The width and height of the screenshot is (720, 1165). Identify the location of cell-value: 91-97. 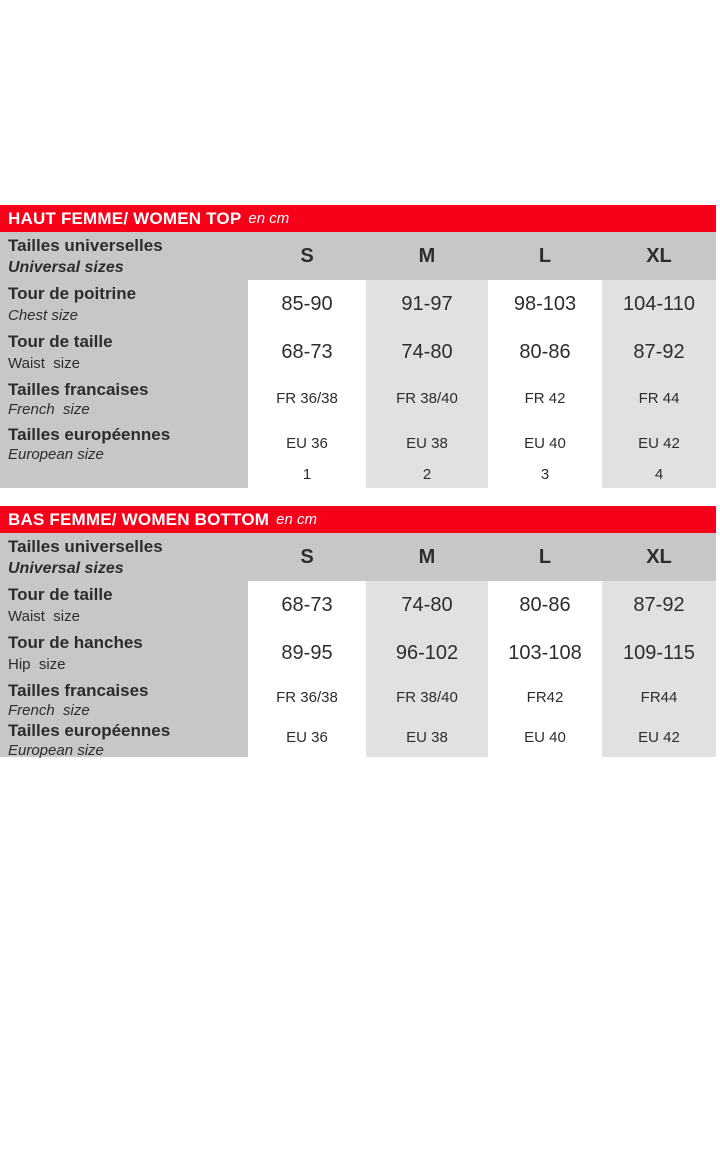
(427, 304).